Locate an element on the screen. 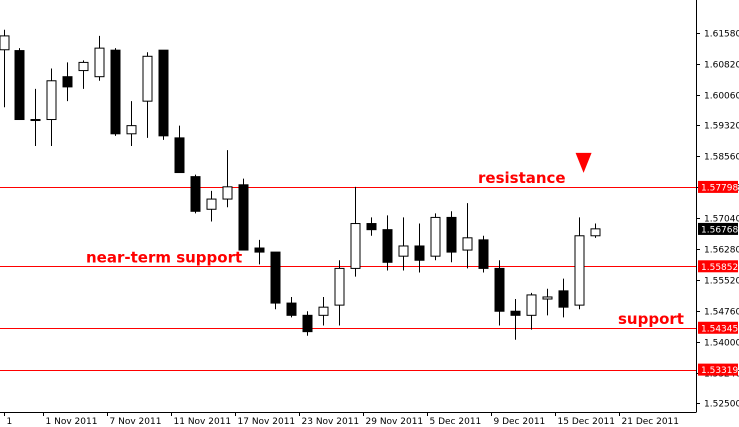 This screenshot has width=739, height=427. current-price-tag: 1.56768 is located at coordinates (718, 228).